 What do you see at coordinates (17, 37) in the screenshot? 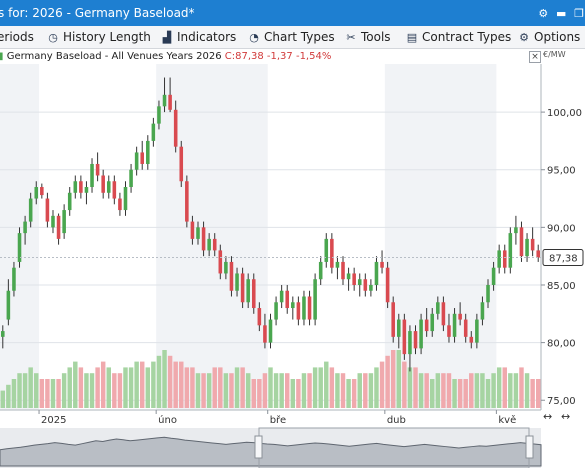
I see `periods-button: eriods` at bounding box center [17, 37].